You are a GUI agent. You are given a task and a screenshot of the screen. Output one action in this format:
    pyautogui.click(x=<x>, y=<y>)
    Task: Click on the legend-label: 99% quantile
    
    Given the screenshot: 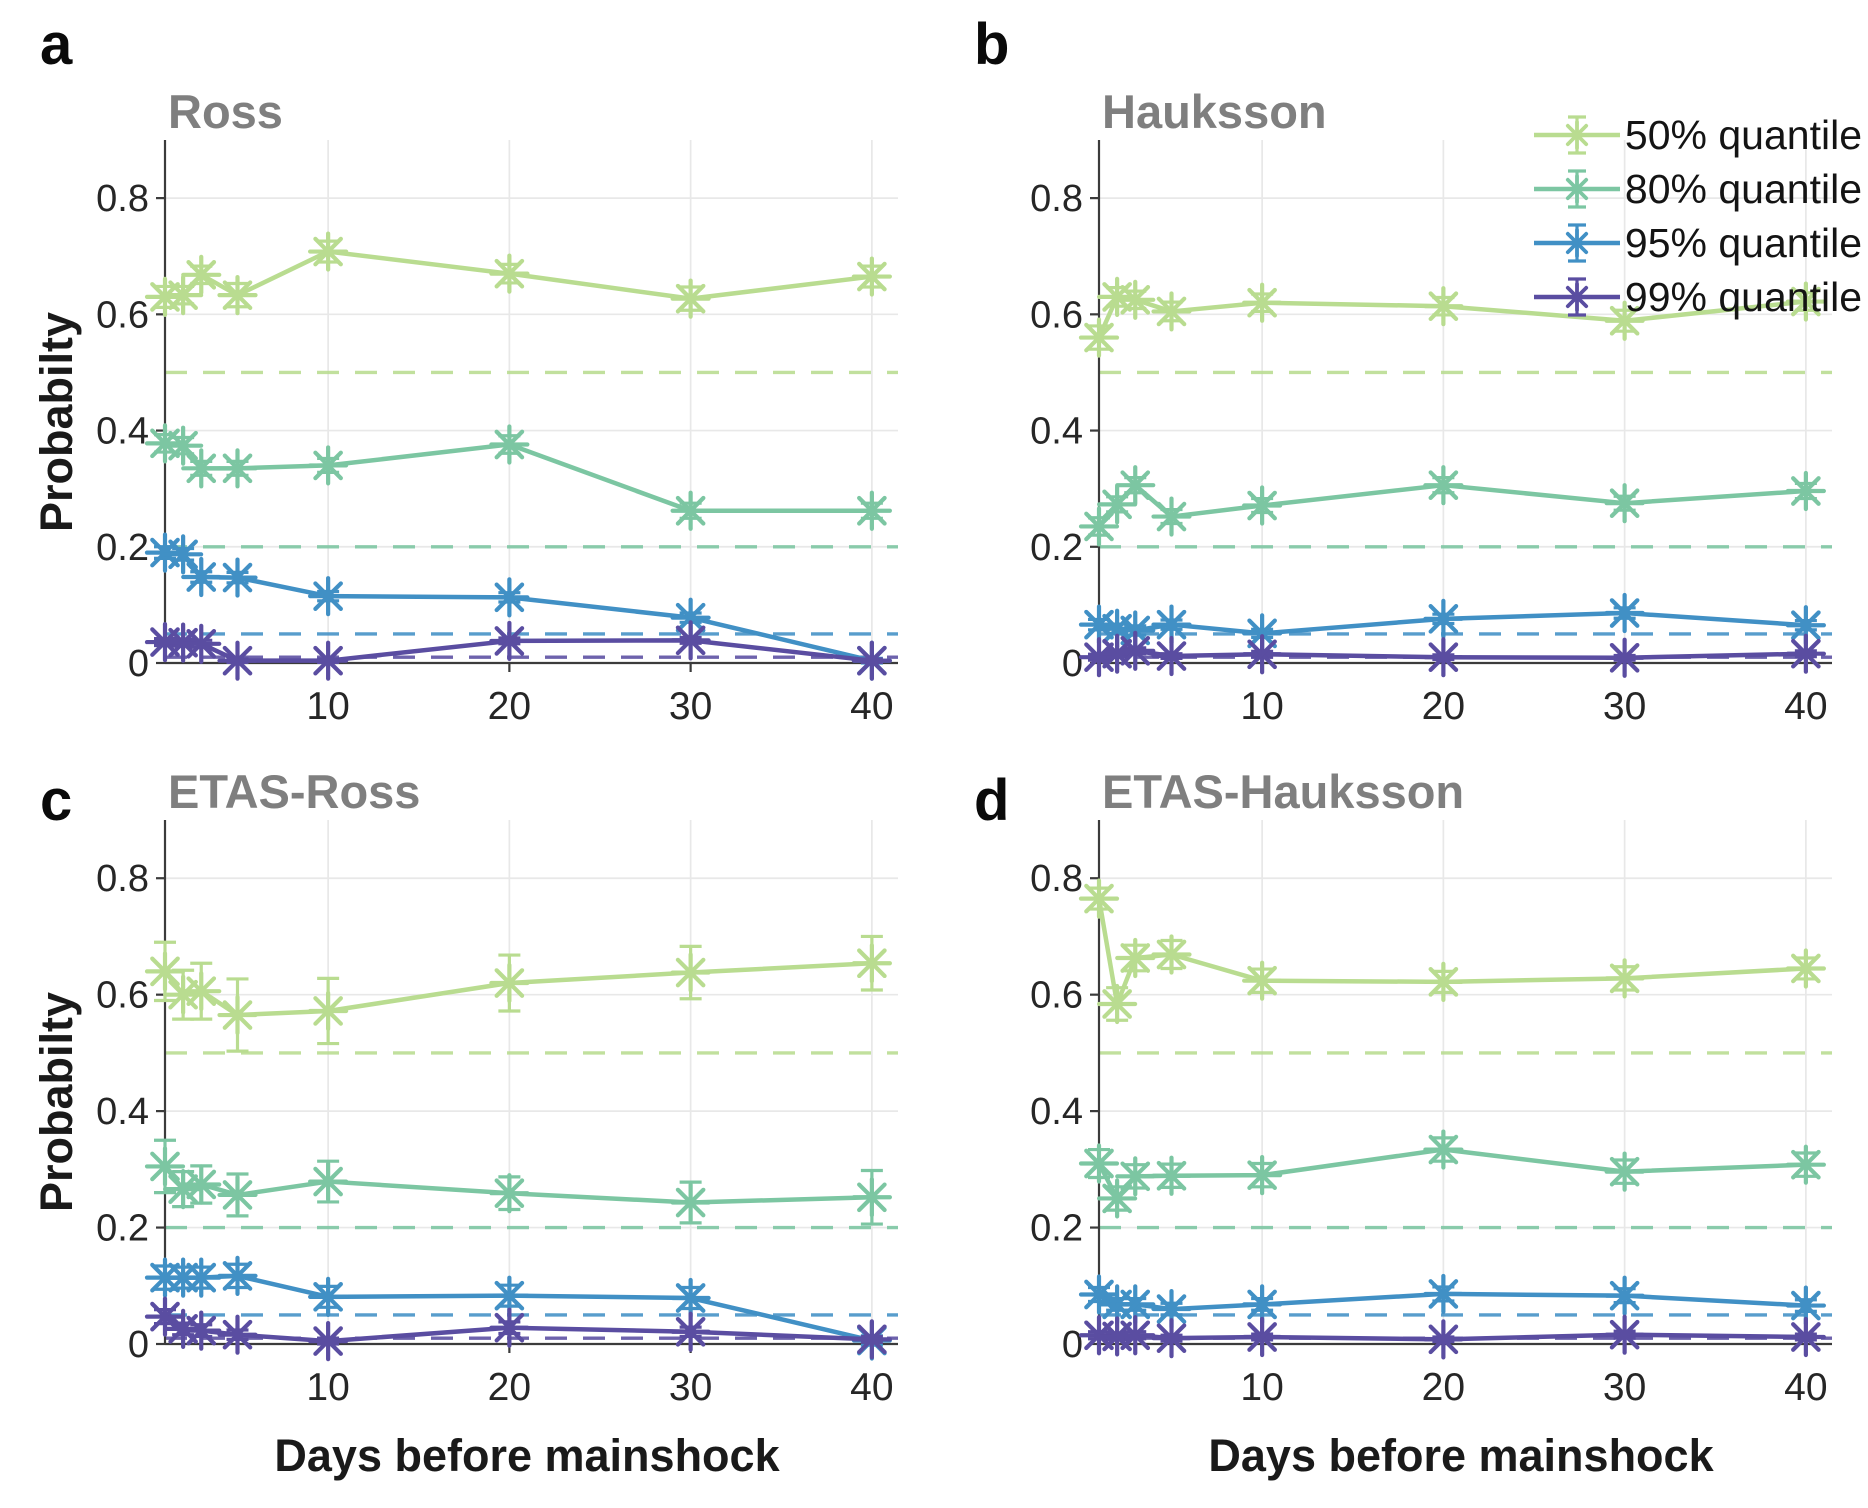 What is the action you would take?
    pyautogui.click(x=1743, y=296)
    